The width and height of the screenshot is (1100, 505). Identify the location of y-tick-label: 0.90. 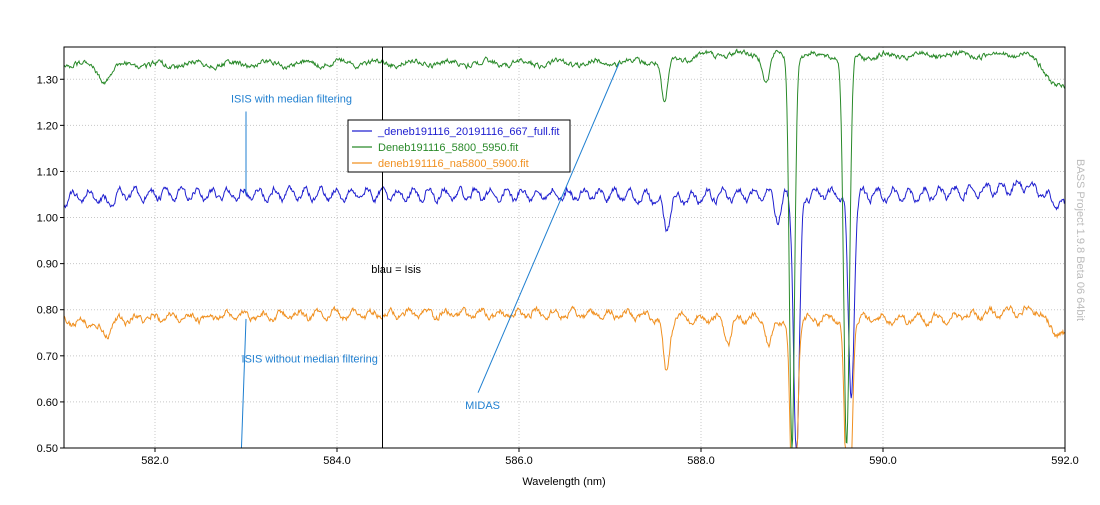
(47, 265).